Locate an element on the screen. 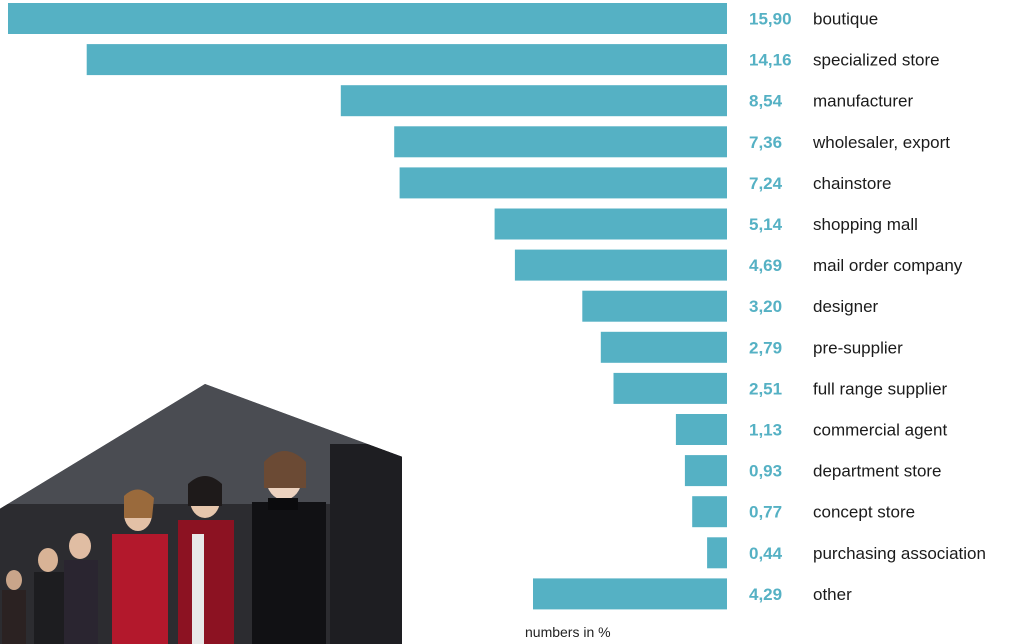 Image resolution: width=1035 pixels, height=644 pixels. value-label: 0,93 is located at coordinates (765, 471).